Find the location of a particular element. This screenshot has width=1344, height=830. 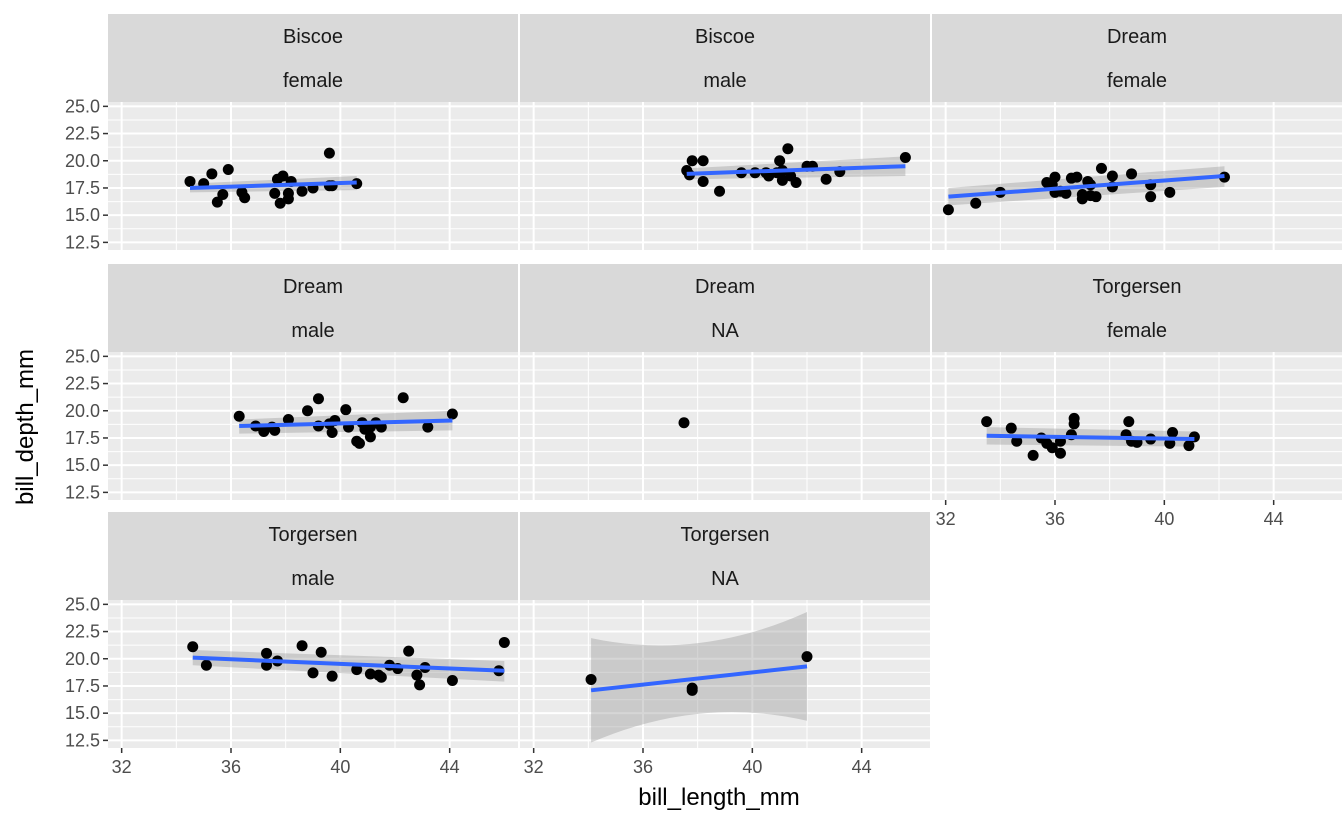

facet-panel: Dream male 12.5 15.0 17.5 20.0 22.5 25.0 is located at coordinates (291, 383).